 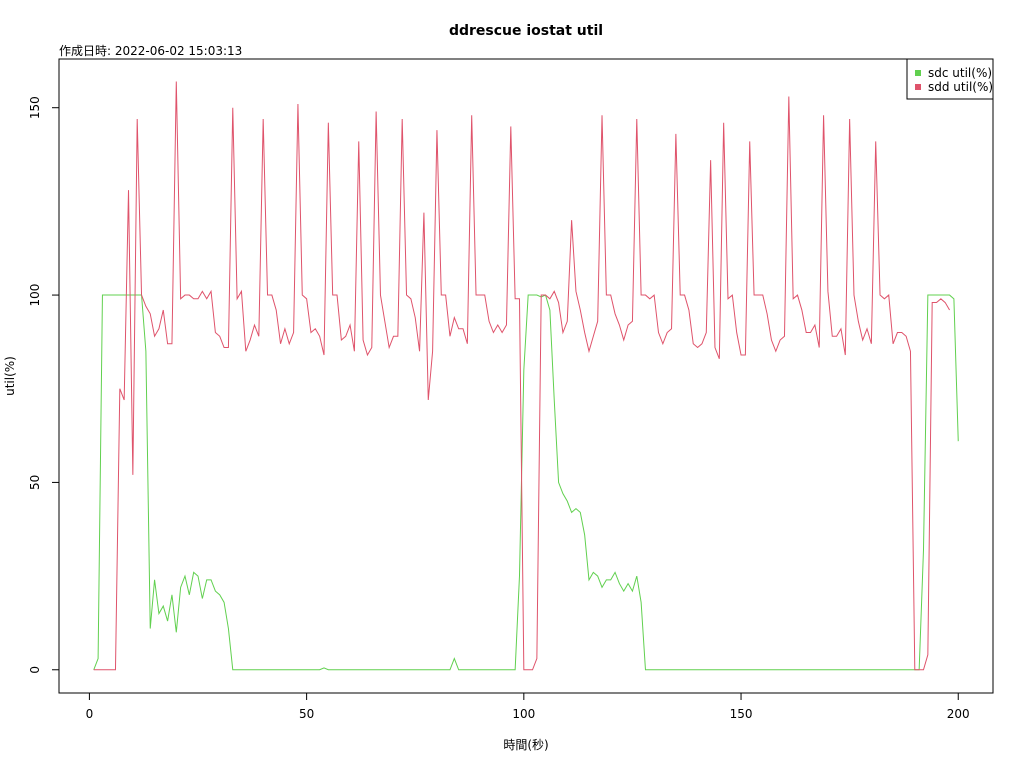 What do you see at coordinates (44, 385) in the screenshot?
I see `y-axis: 0 50 100 150` at bounding box center [44, 385].